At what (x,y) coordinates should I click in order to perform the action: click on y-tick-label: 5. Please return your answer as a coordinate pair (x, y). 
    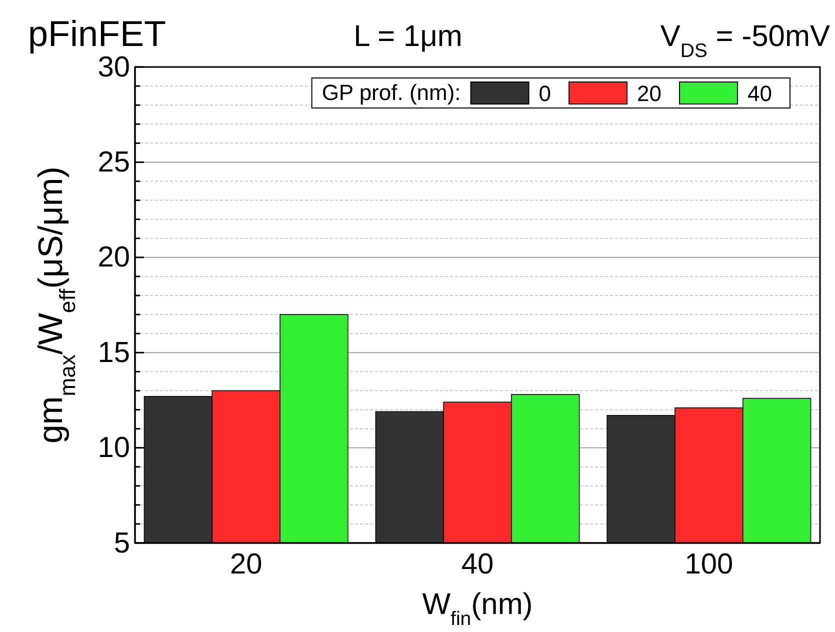
    Looking at the image, I should click on (122, 543).